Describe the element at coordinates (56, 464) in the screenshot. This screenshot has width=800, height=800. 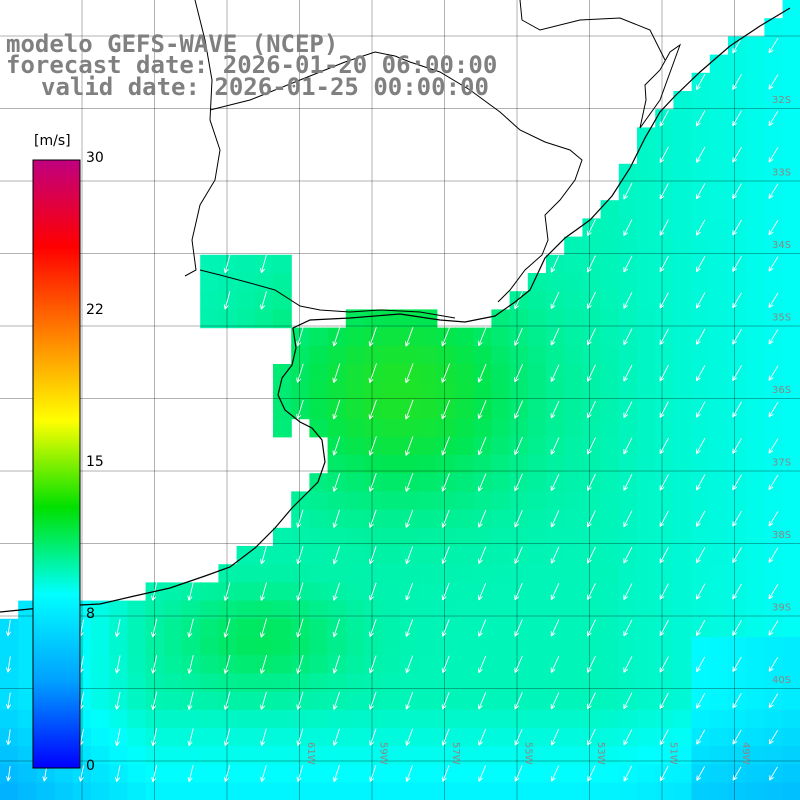
I see `colorbar-gradient` at that location.